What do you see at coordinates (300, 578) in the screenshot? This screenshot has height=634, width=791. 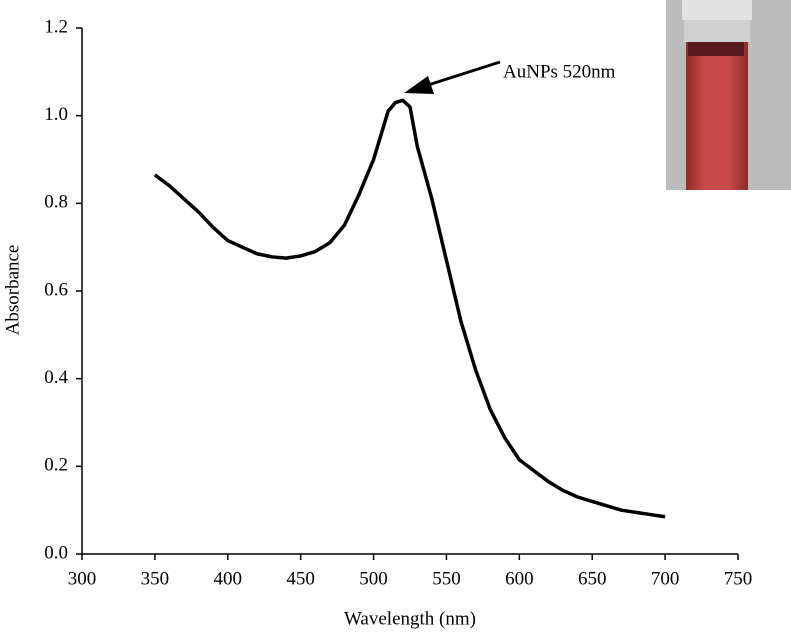 I see `x-tick-label: 450` at bounding box center [300, 578].